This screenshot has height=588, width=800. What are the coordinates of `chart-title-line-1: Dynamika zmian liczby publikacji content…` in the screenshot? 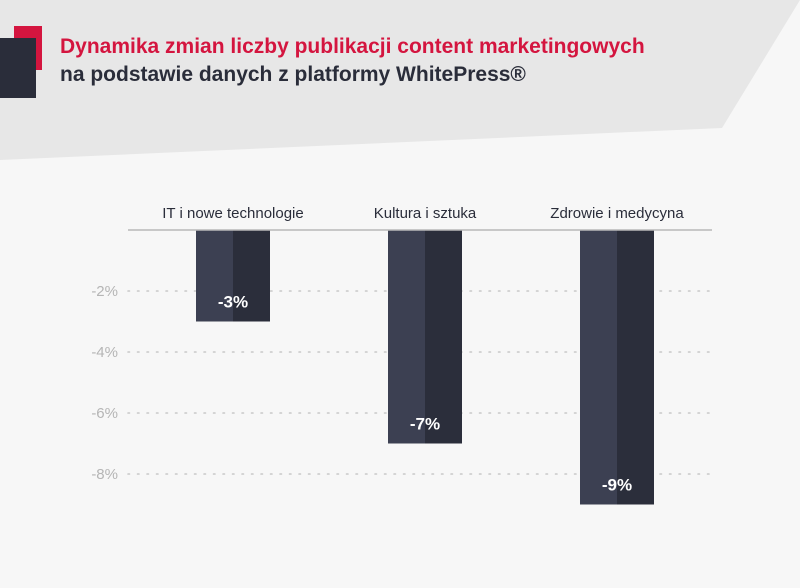 It's located at (352, 46).